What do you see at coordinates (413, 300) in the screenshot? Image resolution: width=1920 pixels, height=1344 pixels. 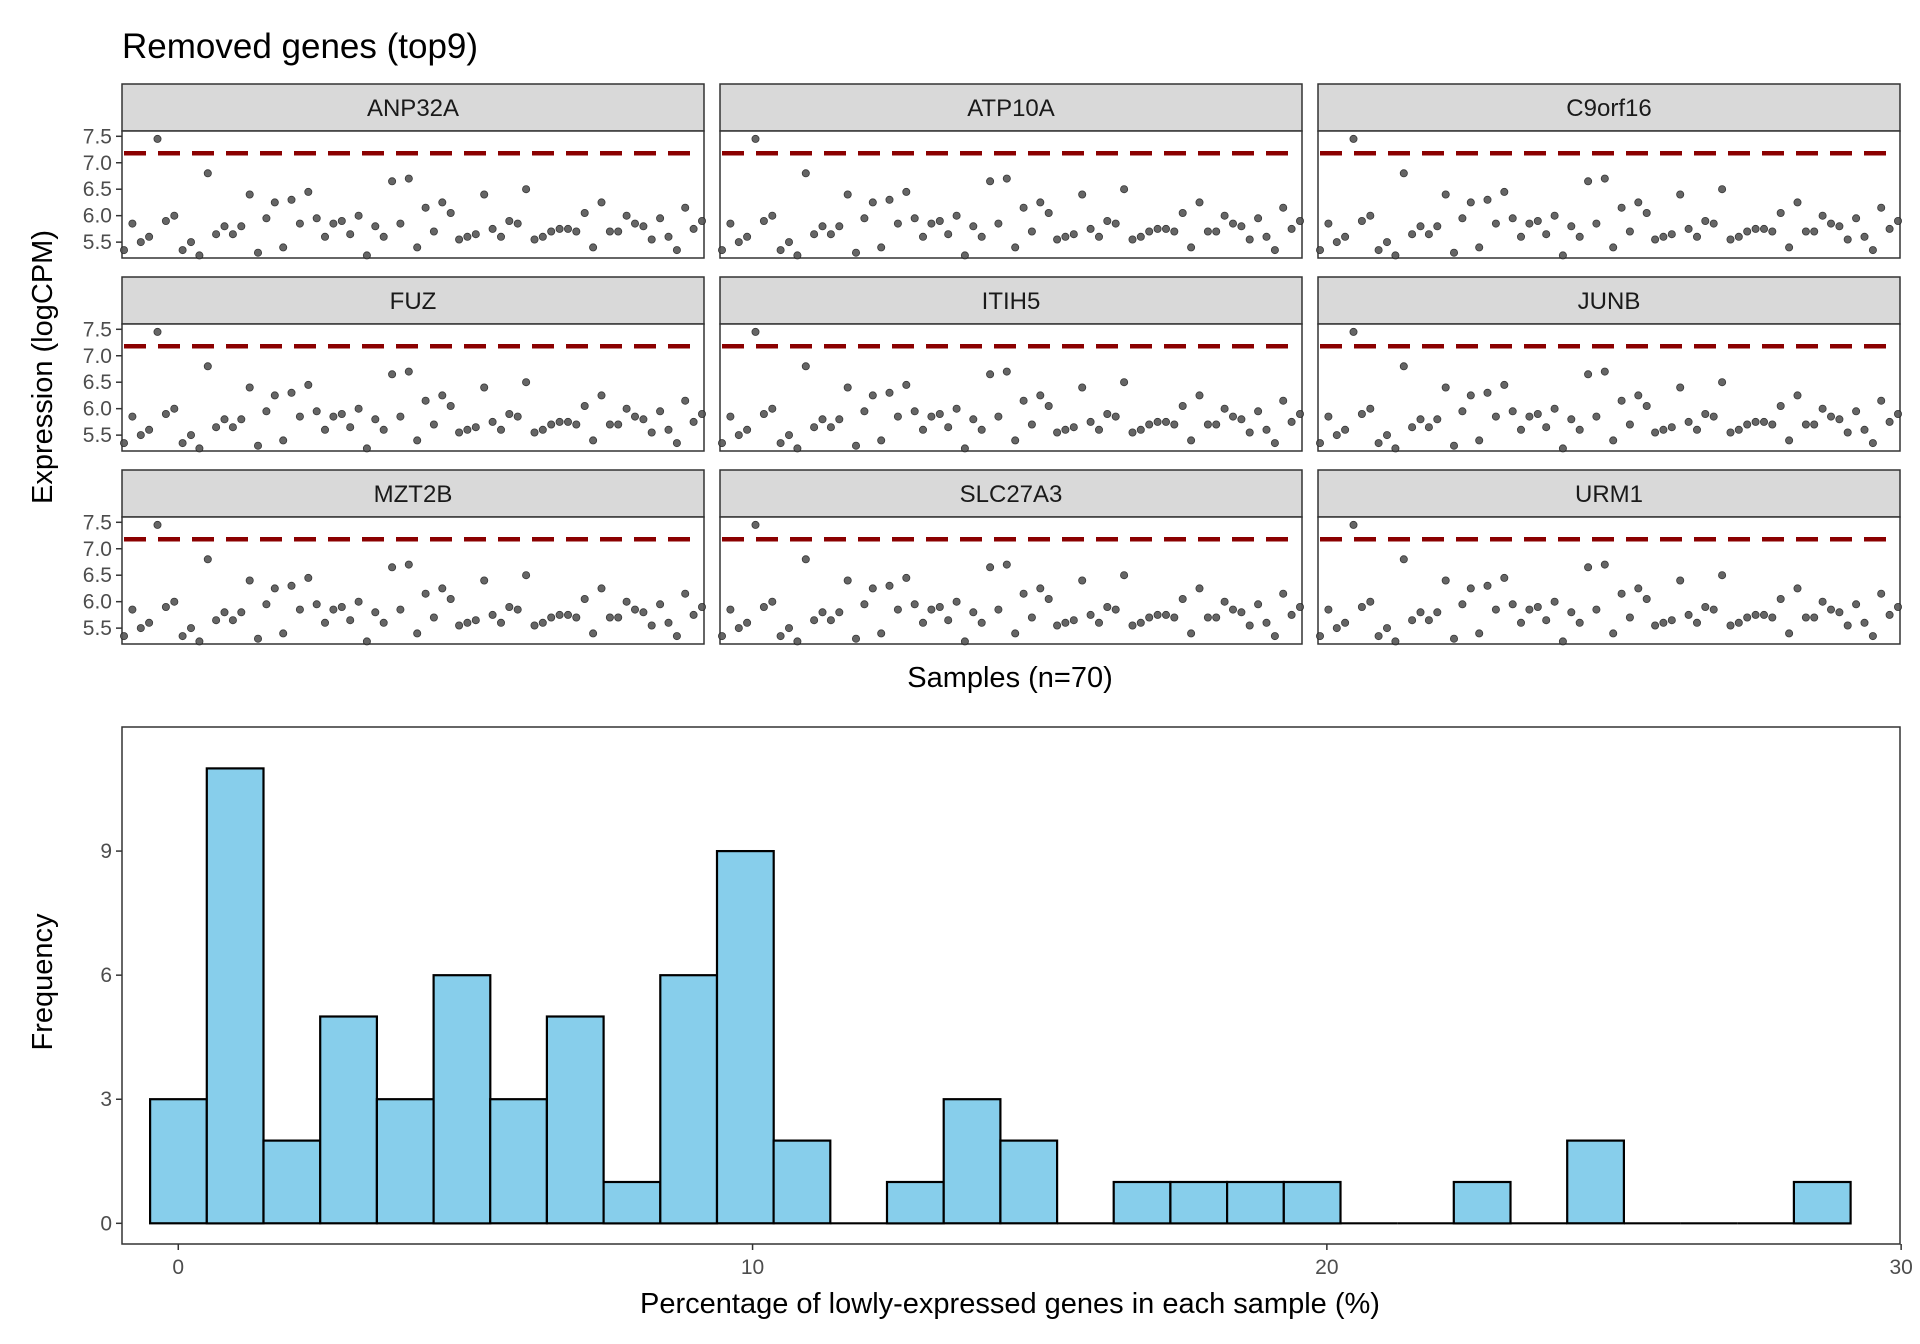 I see `facet-strip` at bounding box center [413, 300].